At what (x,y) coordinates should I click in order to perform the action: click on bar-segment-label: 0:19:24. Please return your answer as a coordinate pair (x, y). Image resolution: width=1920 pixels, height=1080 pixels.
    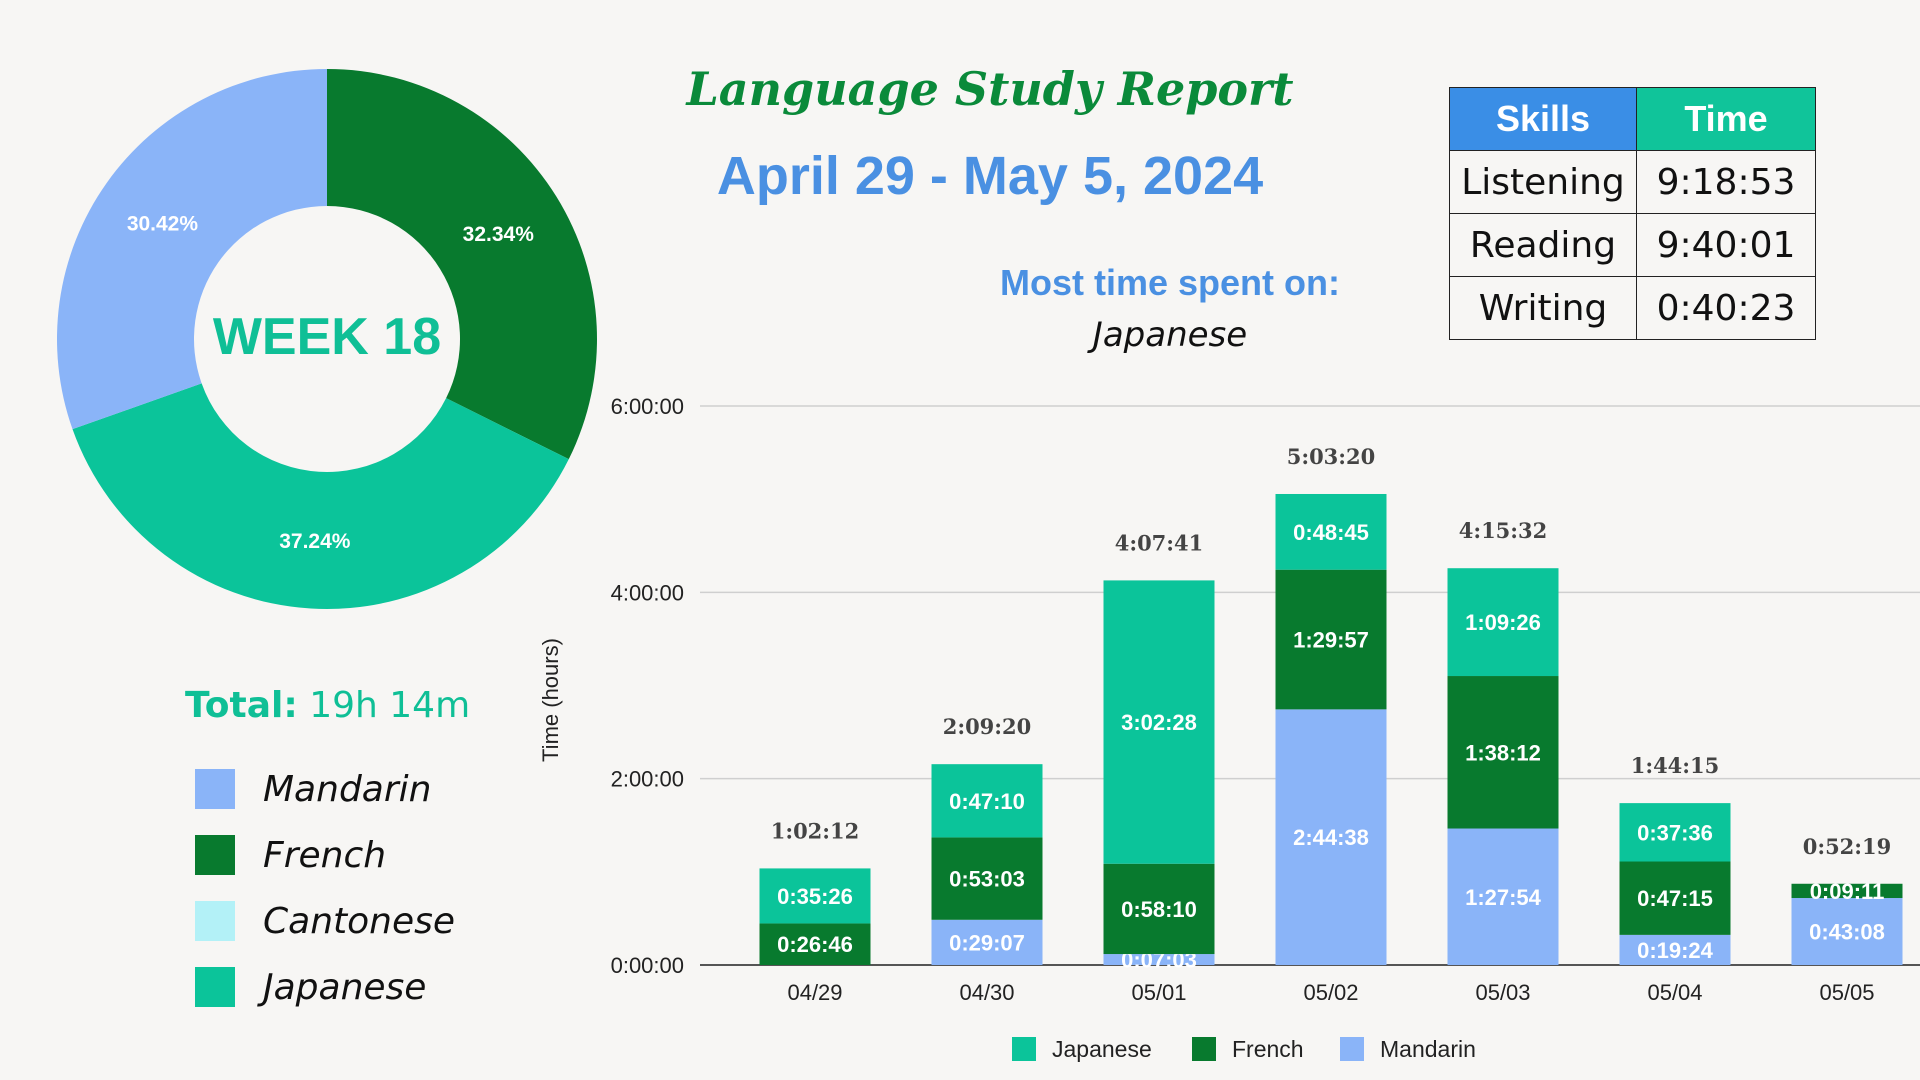
    Looking at the image, I should click on (1675, 950).